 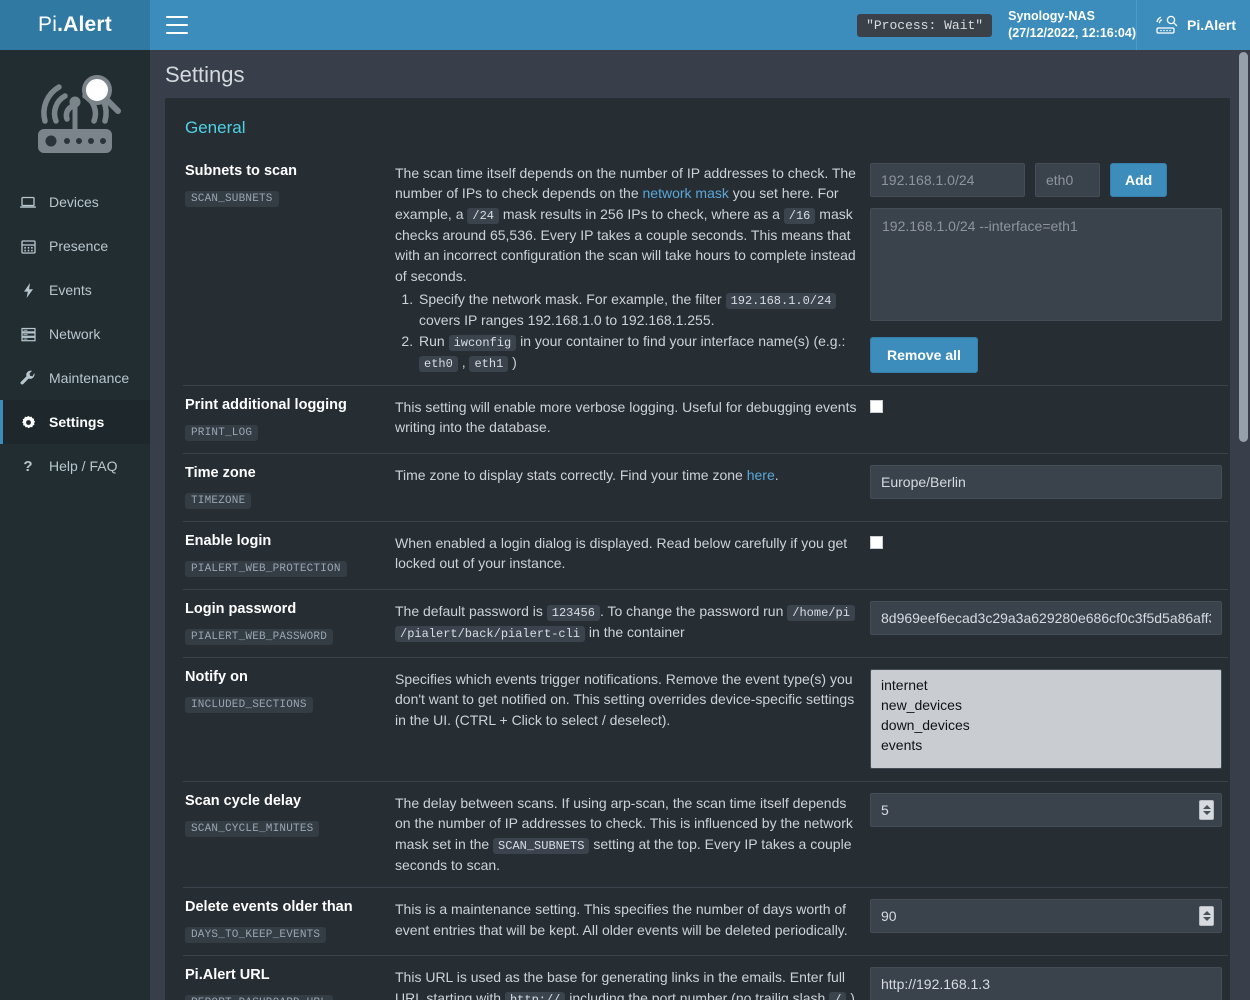 I want to click on setting-code: SCAN_SUBNETS, so click(x=232, y=199).